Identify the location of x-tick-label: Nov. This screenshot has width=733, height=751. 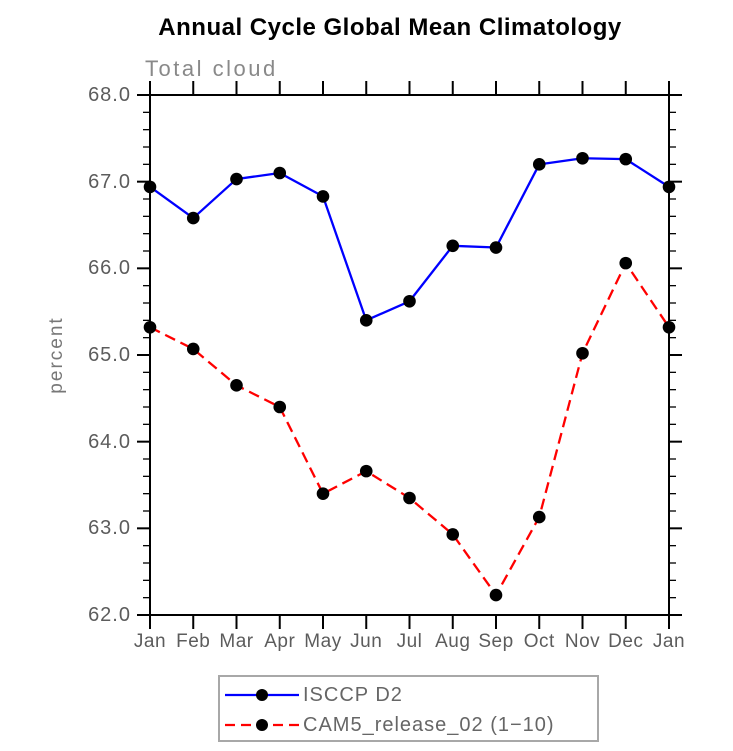
(582, 641).